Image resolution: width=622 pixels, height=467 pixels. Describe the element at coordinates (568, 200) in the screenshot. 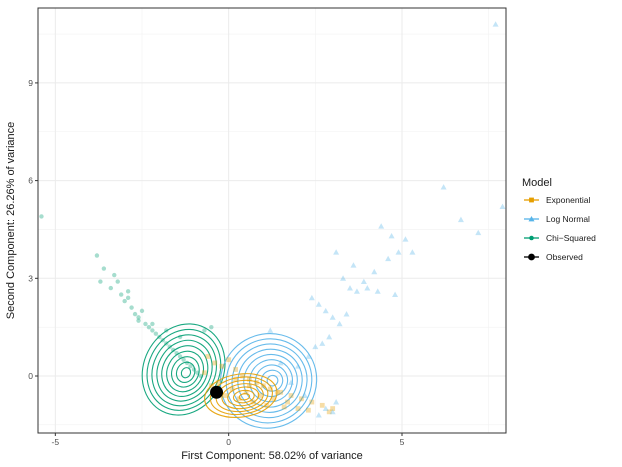

I see `legend-label: Exponential` at that location.